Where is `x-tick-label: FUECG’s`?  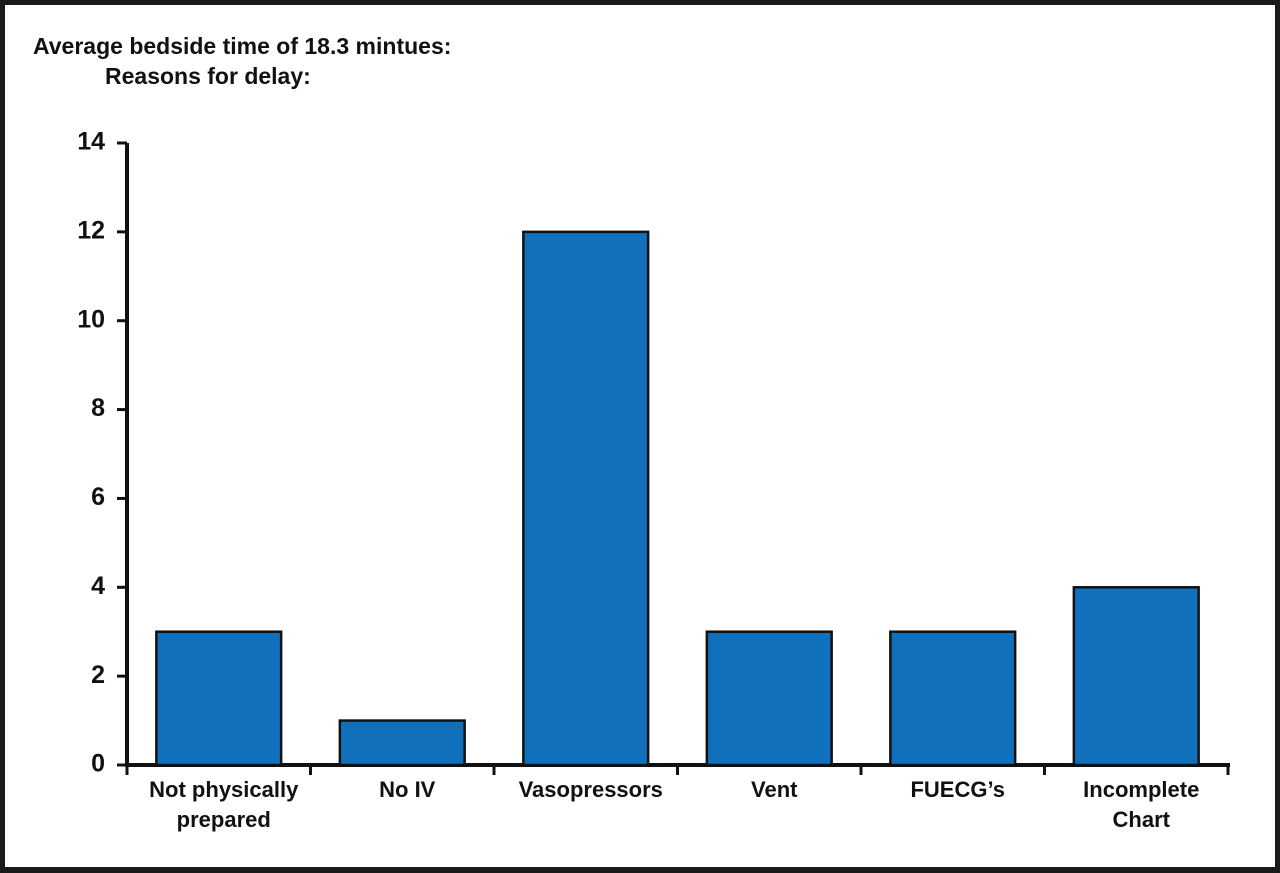
x-tick-label: FUECG’s is located at coordinates (958, 789).